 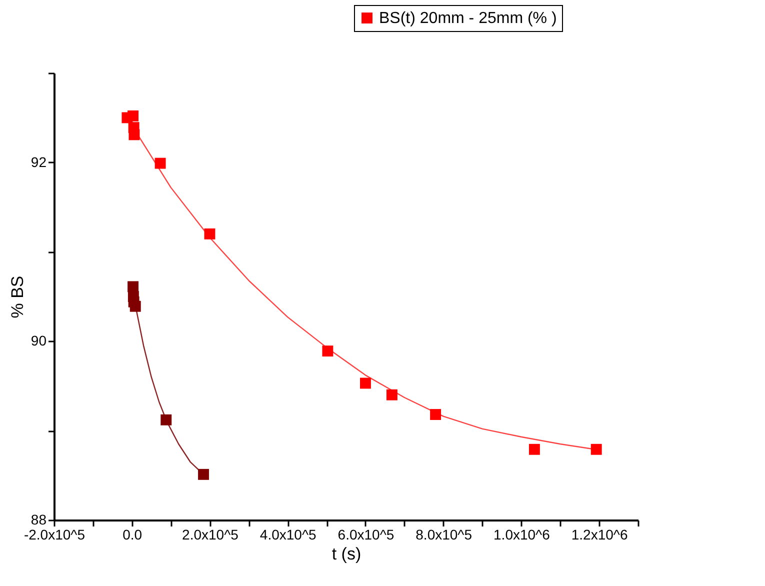 What do you see at coordinates (468, 18) in the screenshot?
I see `legend-label: BS(t) 20mm - 25mm (% )` at bounding box center [468, 18].